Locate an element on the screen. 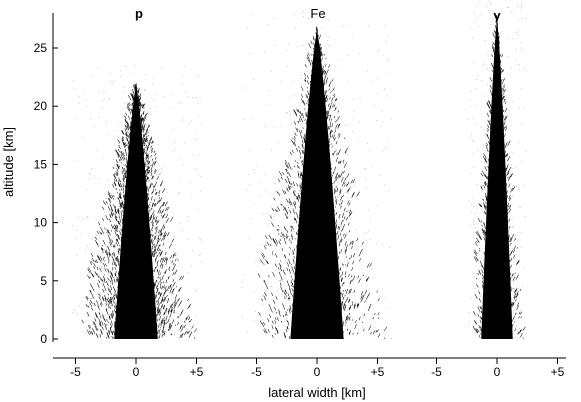 This screenshot has height=402, width=581. x-axis: -5 0 +5 -5 0 +5 -5 0 +5 lateral width [km] is located at coordinates (309, 378).